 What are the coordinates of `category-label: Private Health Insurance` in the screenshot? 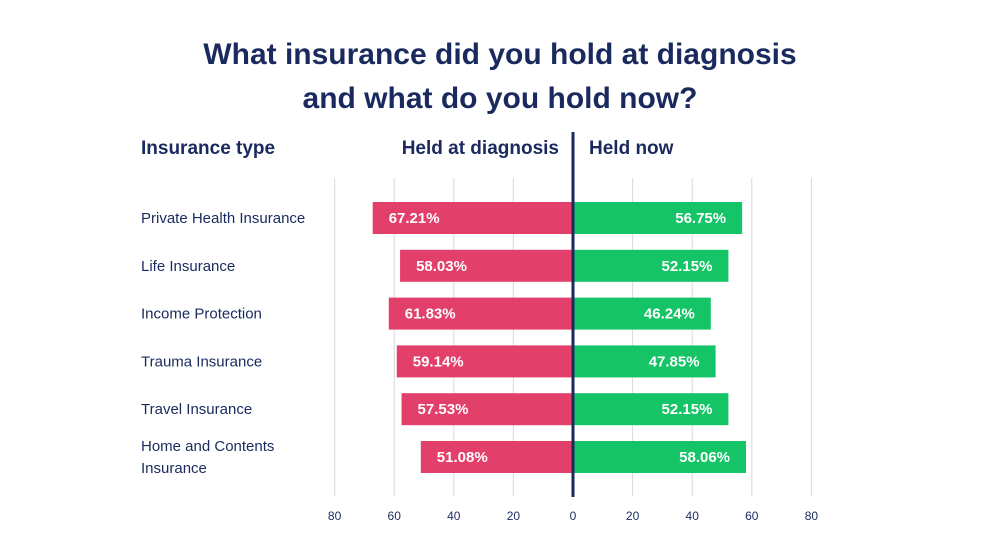 It's located at (223, 218).